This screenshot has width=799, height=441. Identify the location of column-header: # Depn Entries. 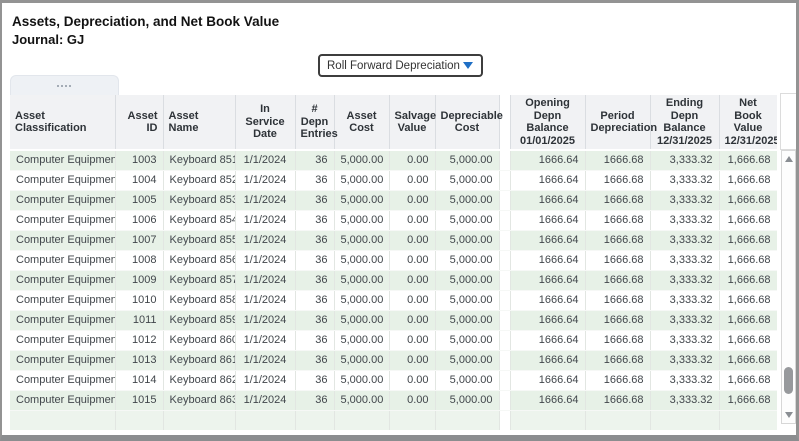
(316, 123).